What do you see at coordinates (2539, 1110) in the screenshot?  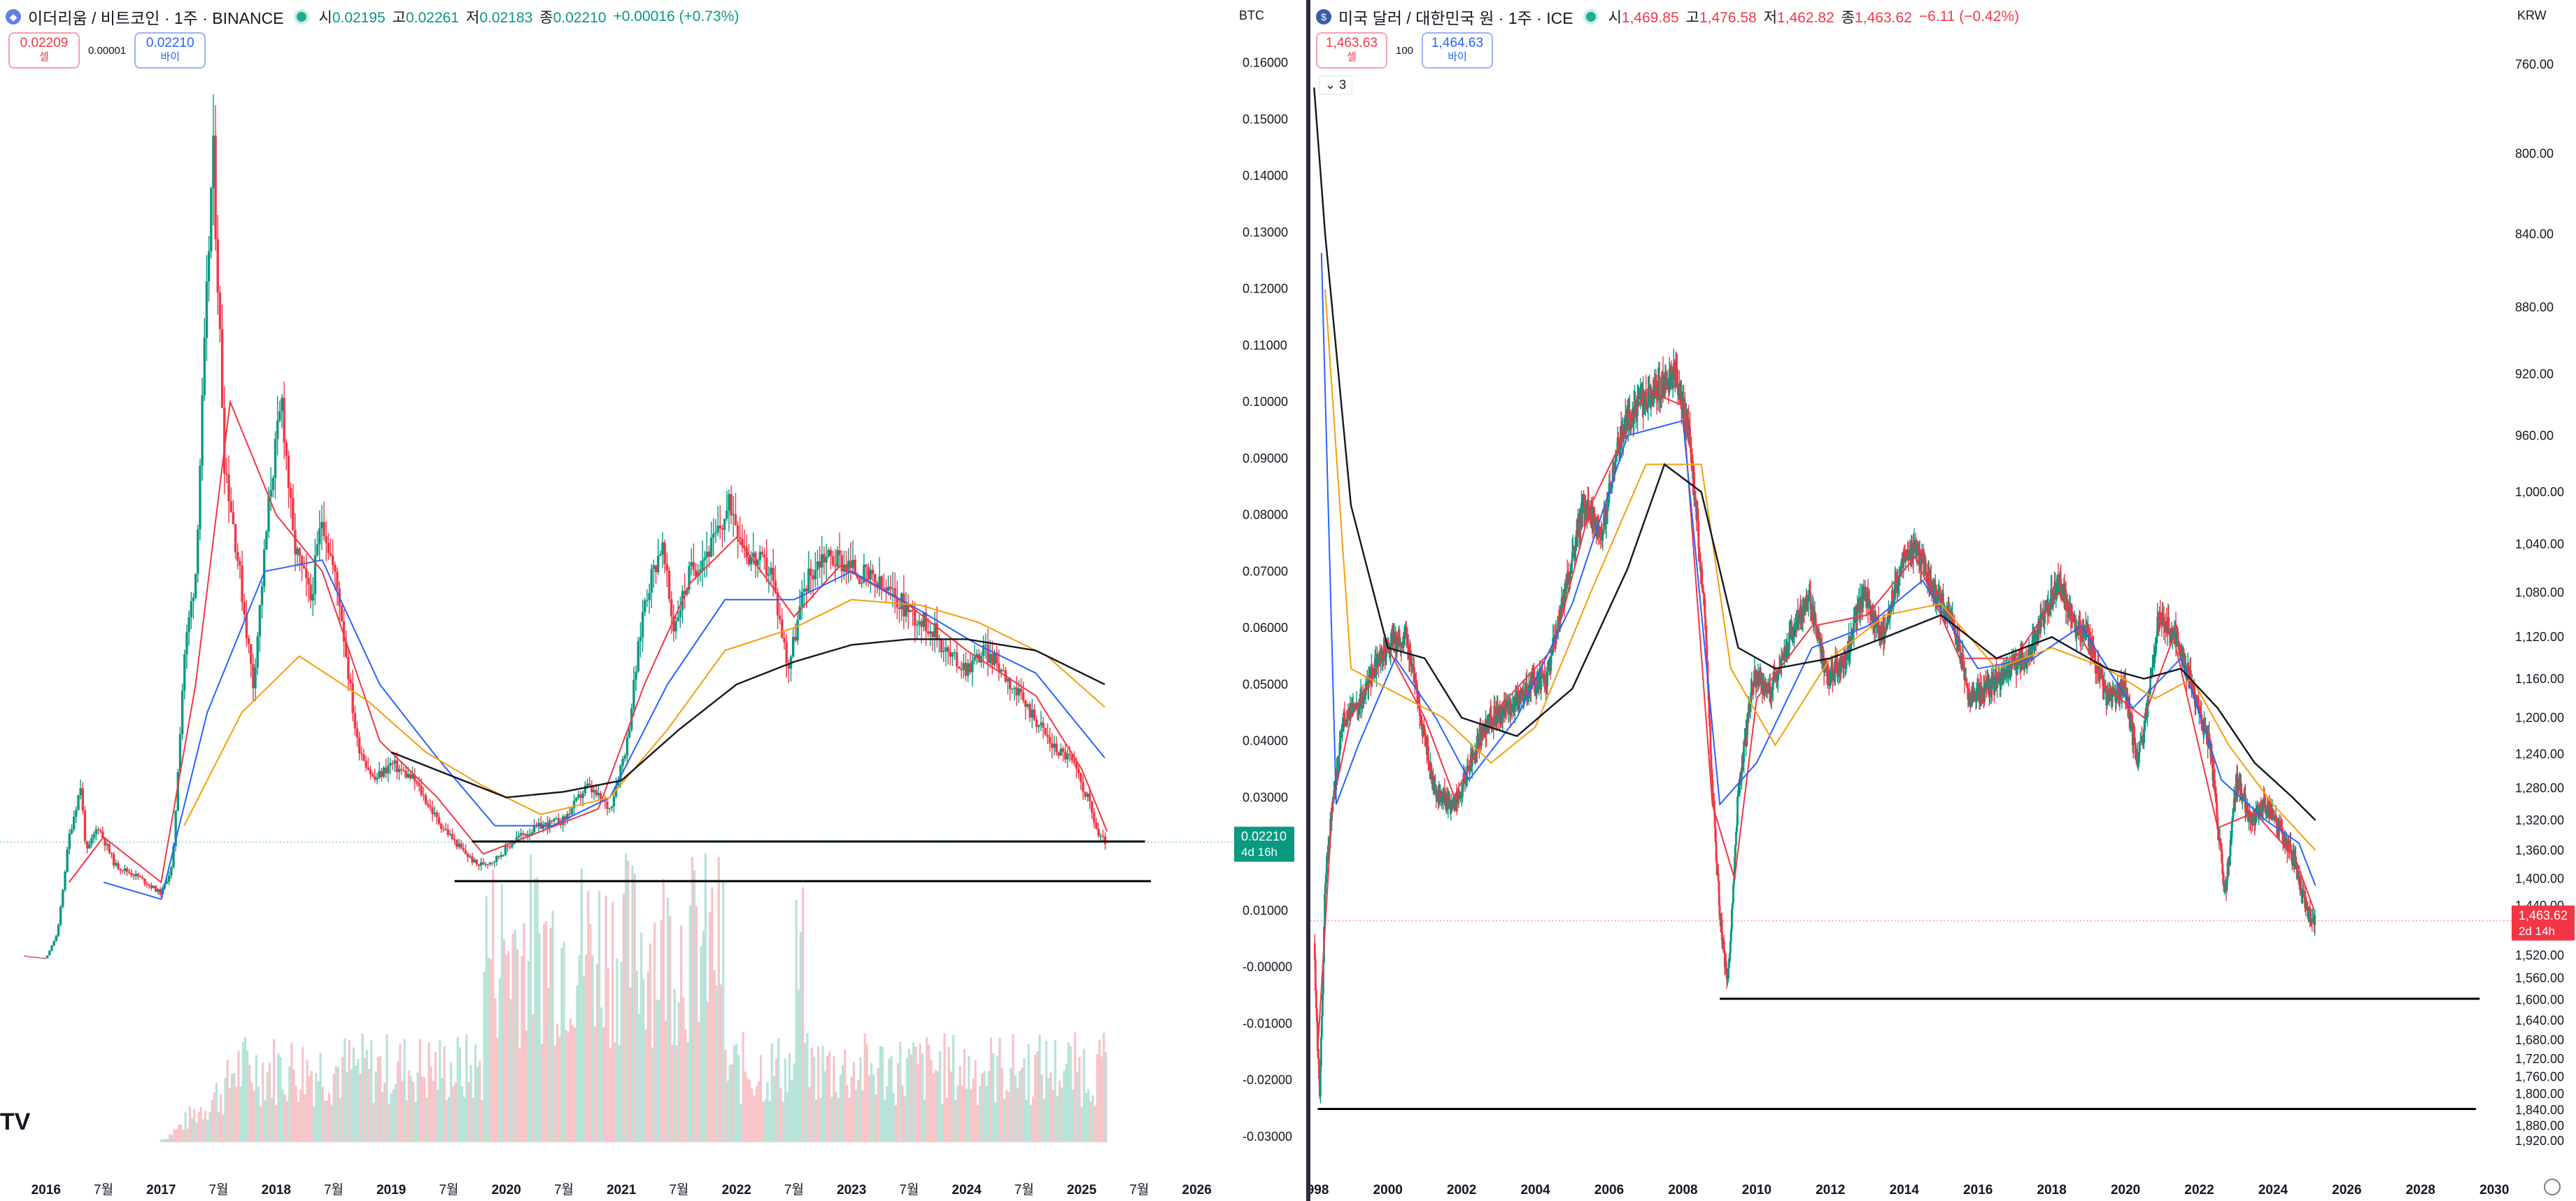 I see `price-tick-label: 1,840.00` at bounding box center [2539, 1110].